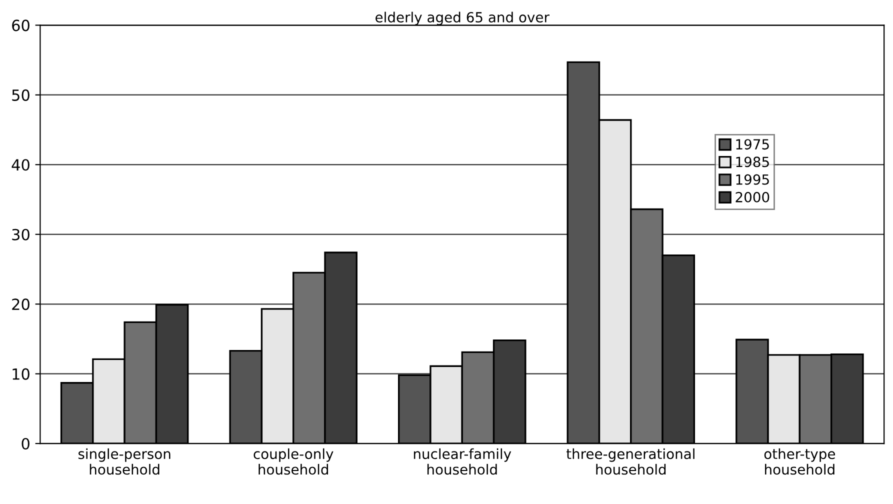 The width and height of the screenshot is (893, 504). What do you see at coordinates (21, 95) in the screenshot?
I see `y-tick-label: 50` at bounding box center [21, 95].